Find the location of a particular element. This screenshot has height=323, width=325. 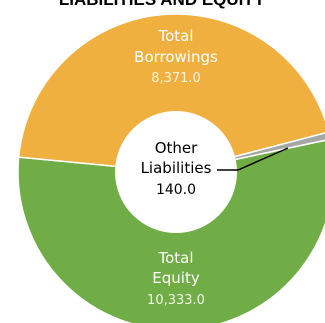

equity-label-line1: Total is located at coordinates (175, 258).